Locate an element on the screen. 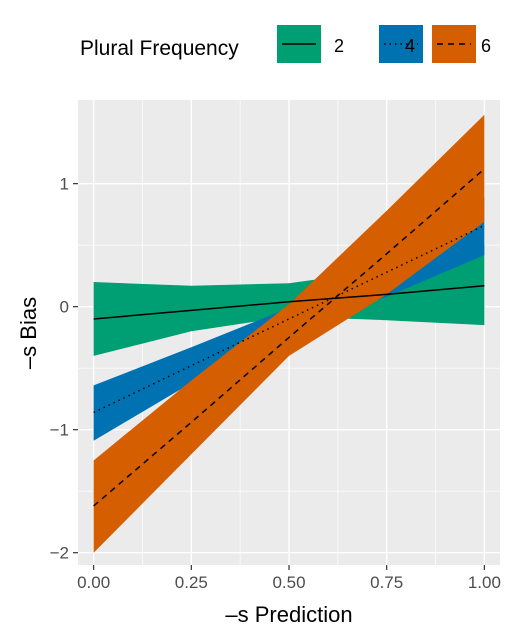 This screenshot has height=640, width=512. legend-label-2: 2 is located at coordinates (339, 46).